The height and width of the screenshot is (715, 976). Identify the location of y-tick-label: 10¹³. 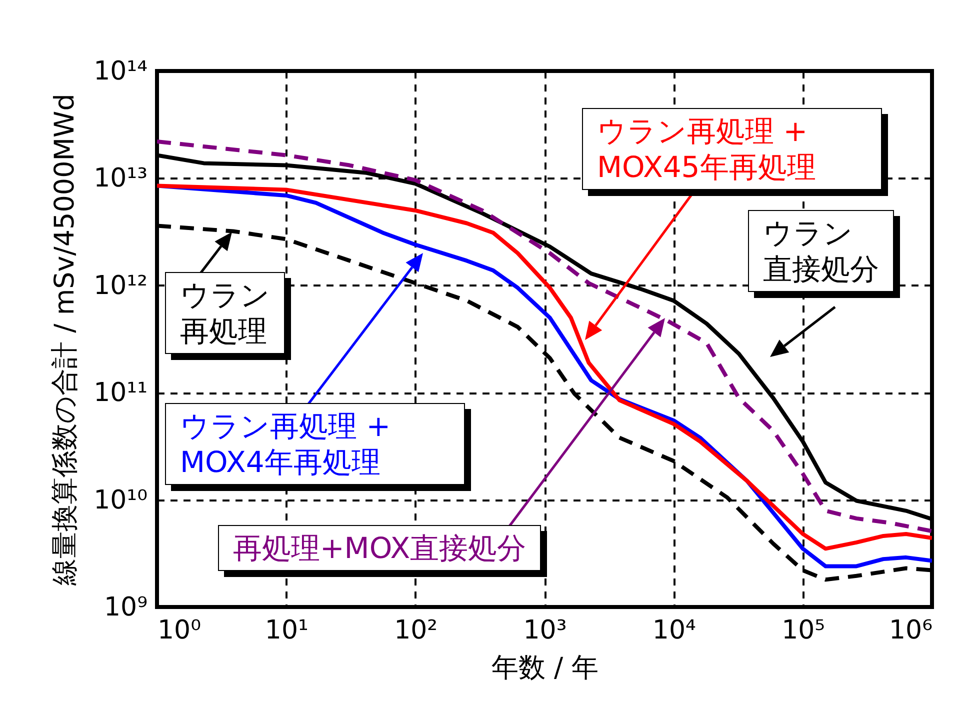
(121, 179).